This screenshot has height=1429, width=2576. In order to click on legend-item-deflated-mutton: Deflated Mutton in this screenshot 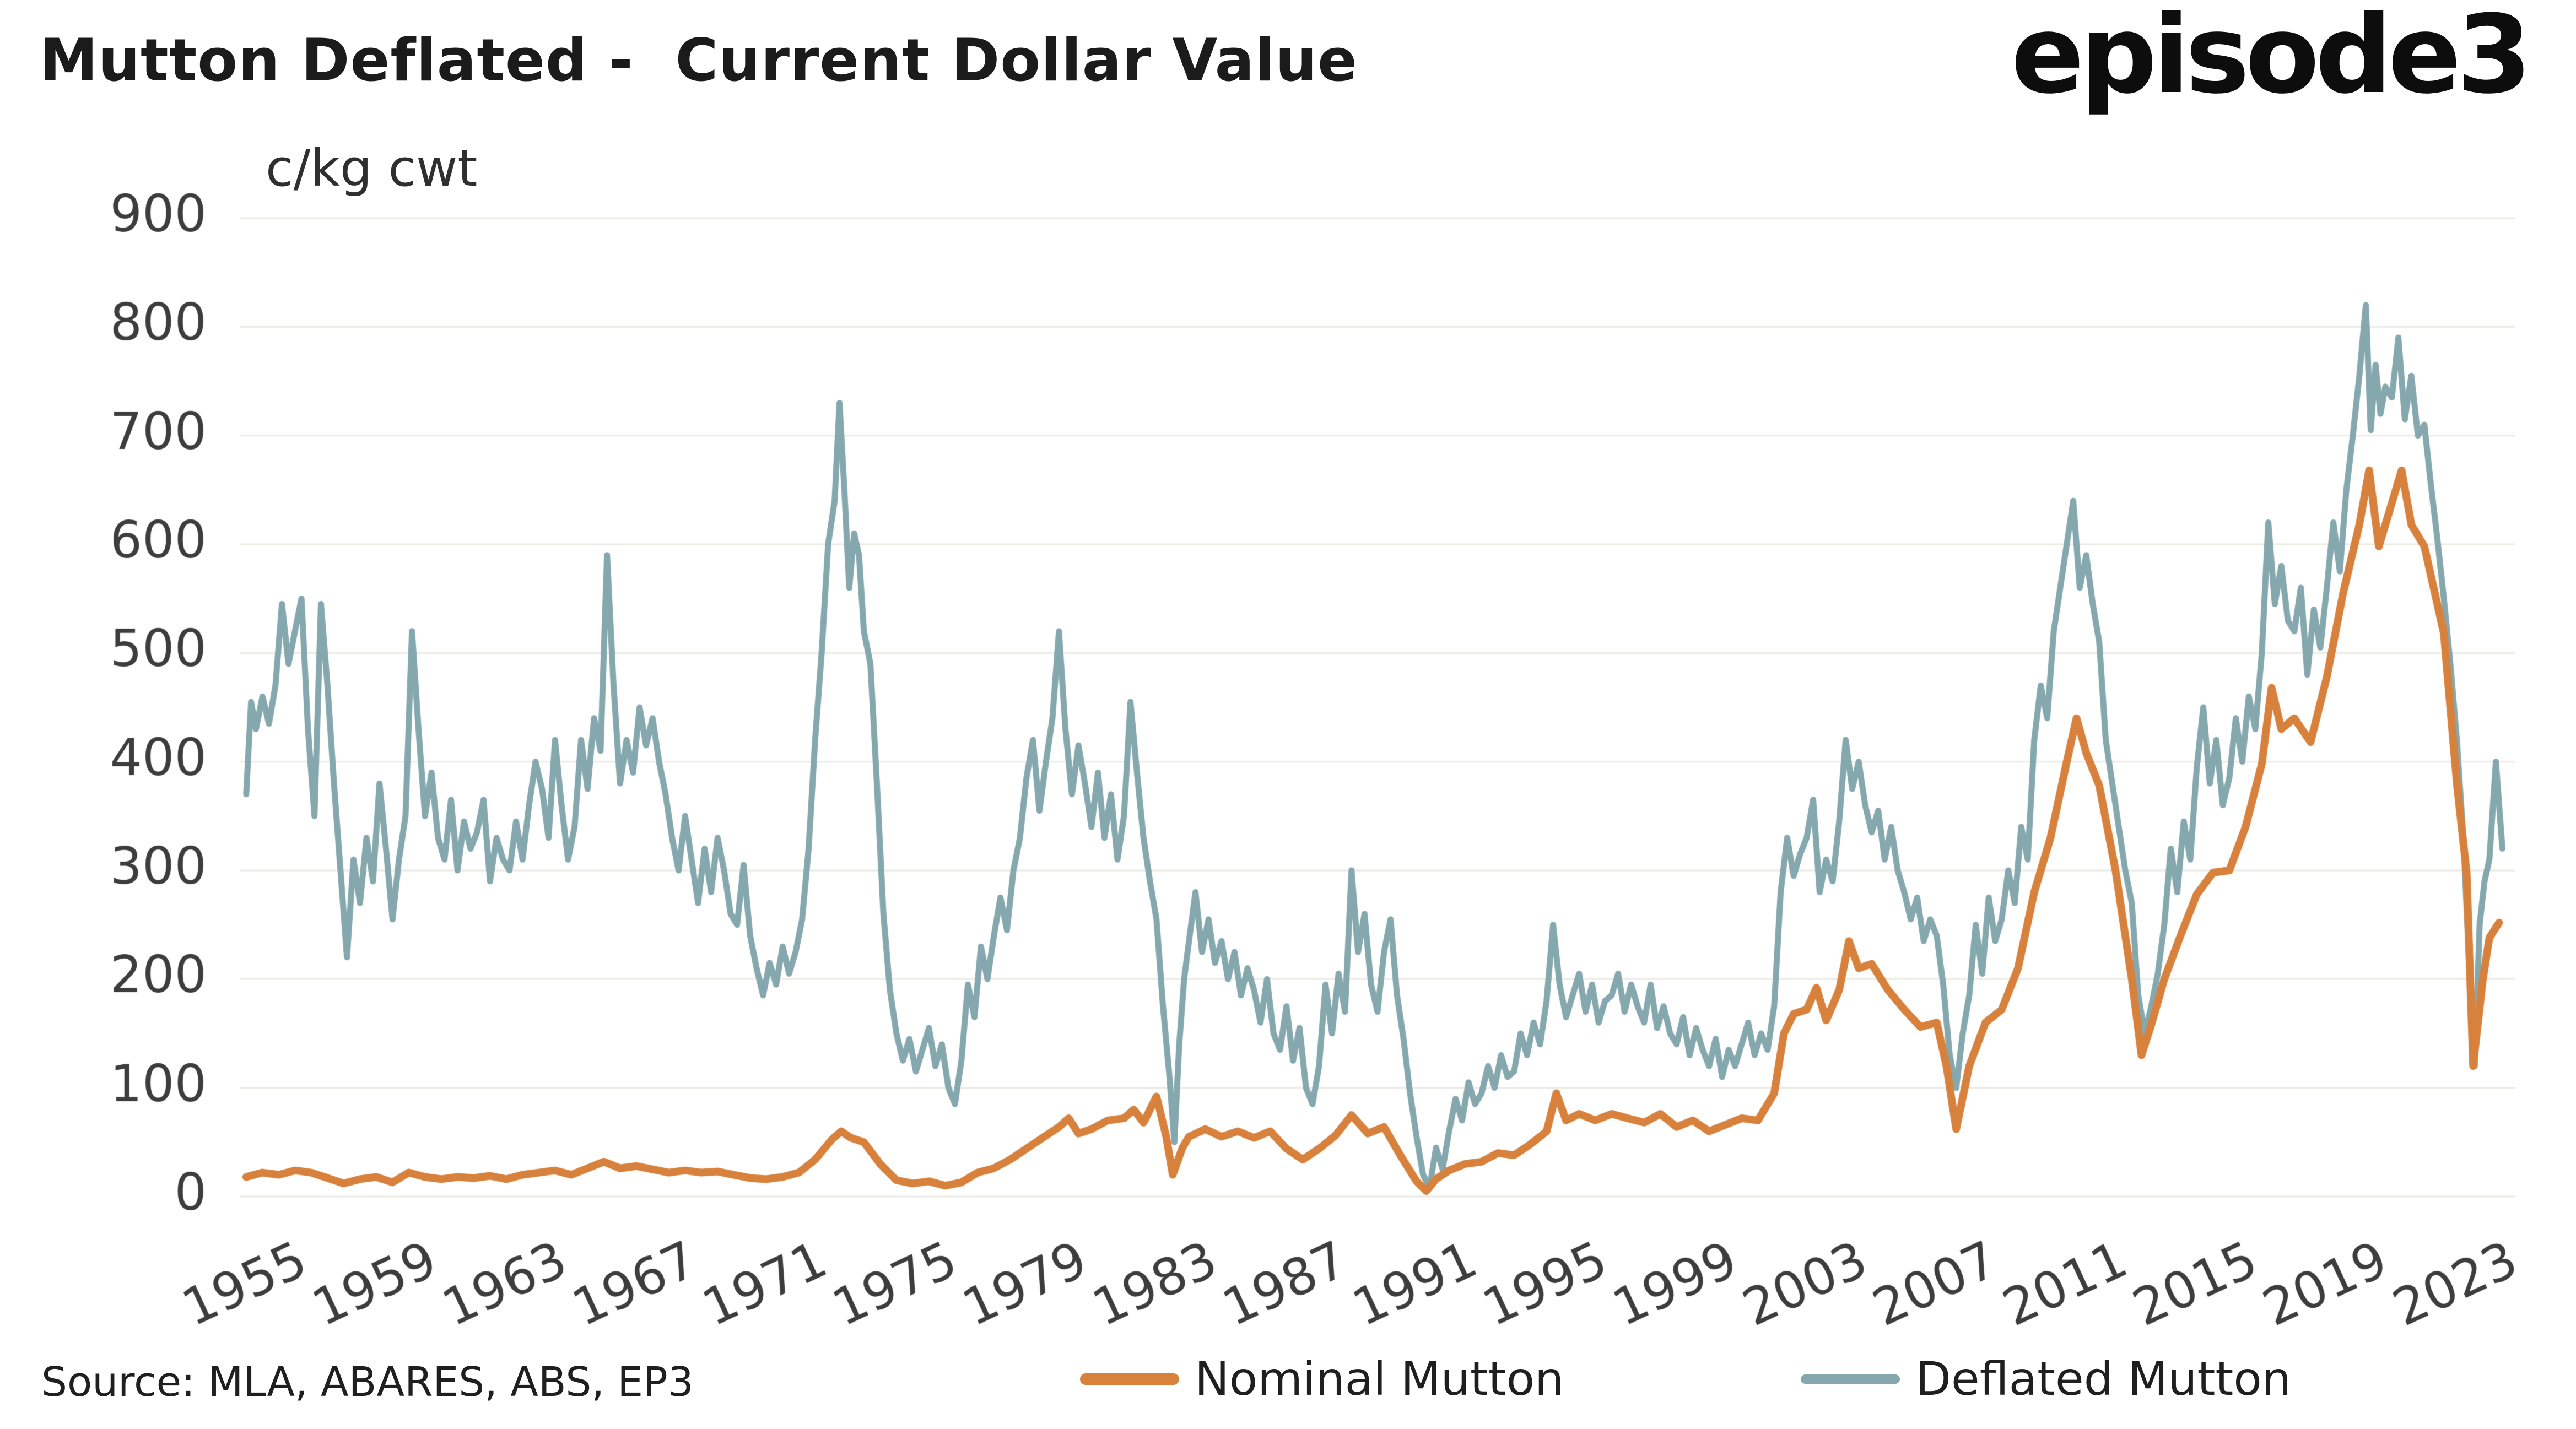, I will do `click(2046, 1379)`.